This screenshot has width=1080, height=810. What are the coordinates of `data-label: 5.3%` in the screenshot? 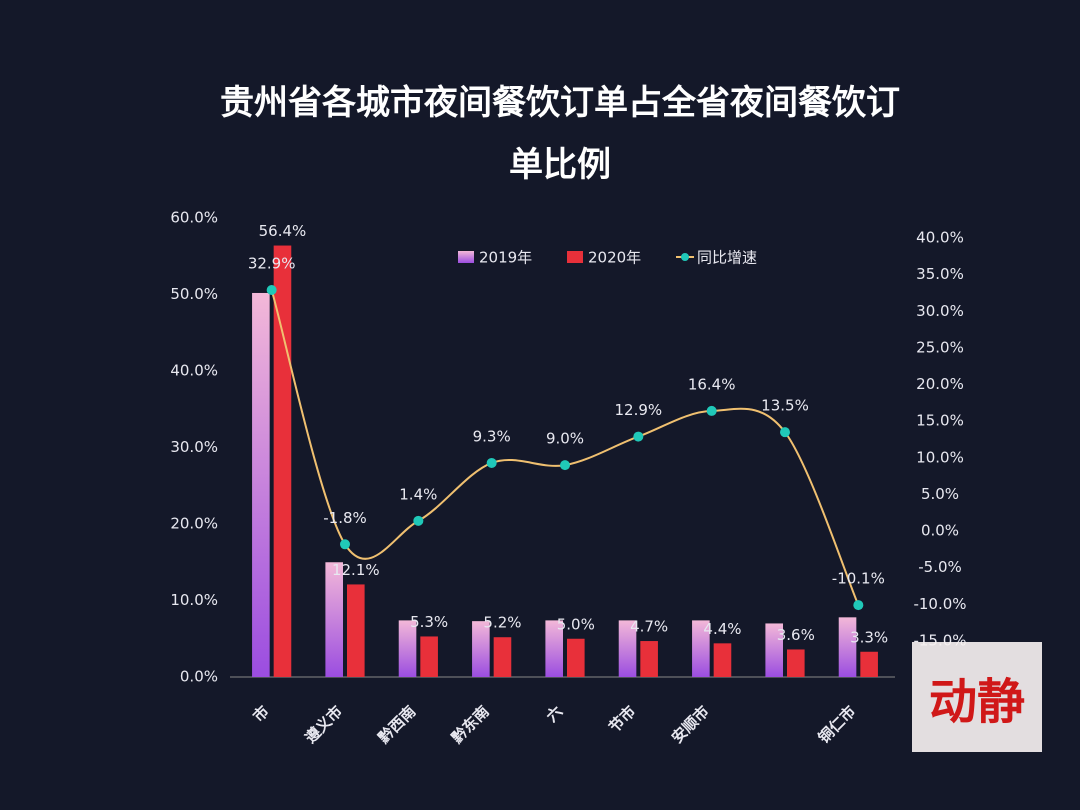 It's located at (429, 622).